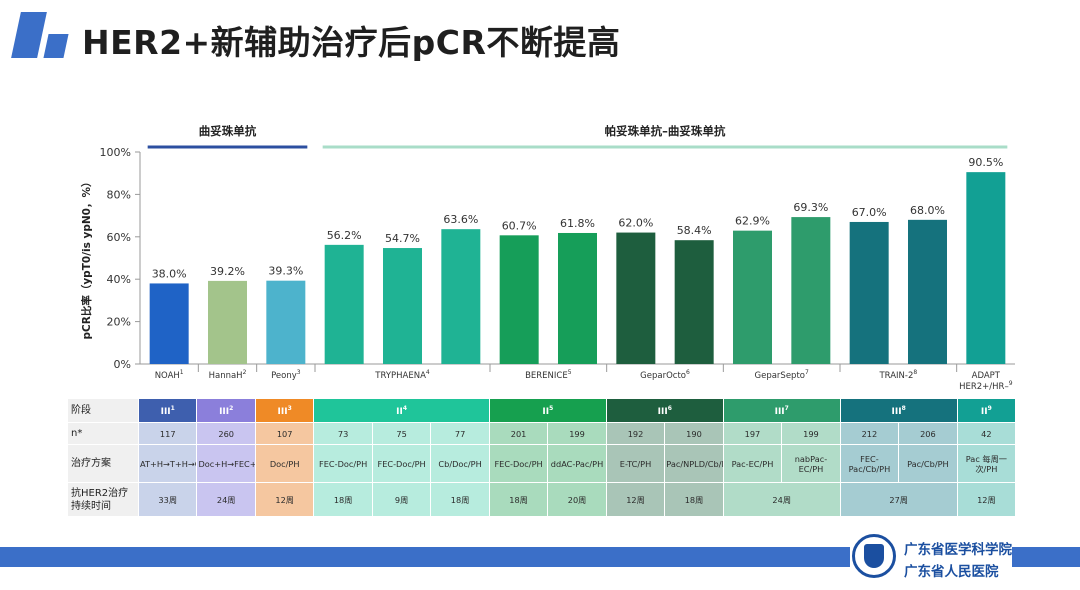  I want to click on study-label: ADAPT, so click(986, 376).